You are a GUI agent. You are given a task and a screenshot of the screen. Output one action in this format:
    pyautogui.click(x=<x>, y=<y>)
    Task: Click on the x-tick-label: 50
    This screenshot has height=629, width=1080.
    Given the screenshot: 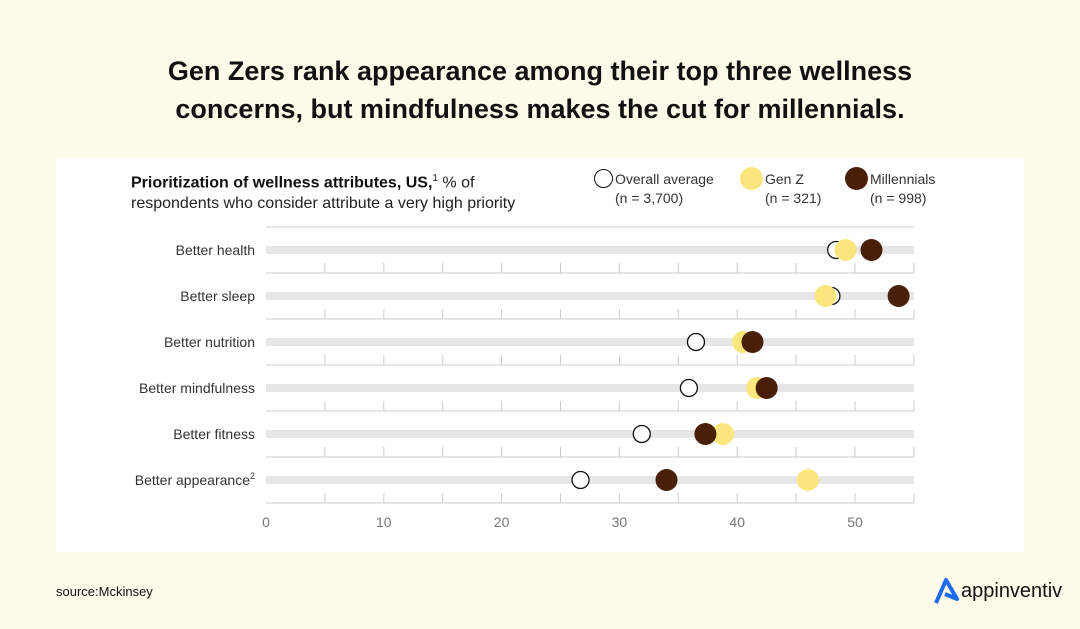 What is the action you would take?
    pyautogui.click(x=855, y=522)
    